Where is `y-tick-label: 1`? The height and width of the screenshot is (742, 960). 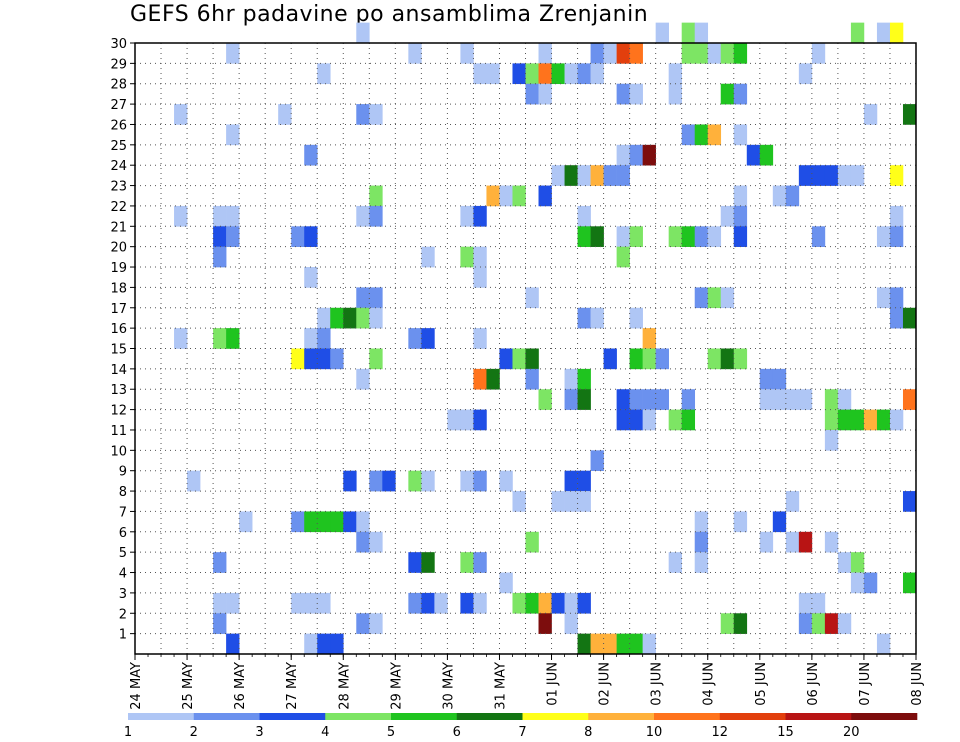 y-tick-label: 1 is located at coordinates (123, 635).